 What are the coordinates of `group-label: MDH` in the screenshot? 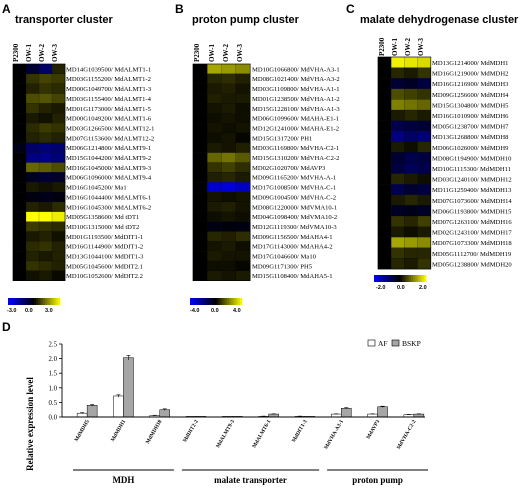 It's located at (123, 480).